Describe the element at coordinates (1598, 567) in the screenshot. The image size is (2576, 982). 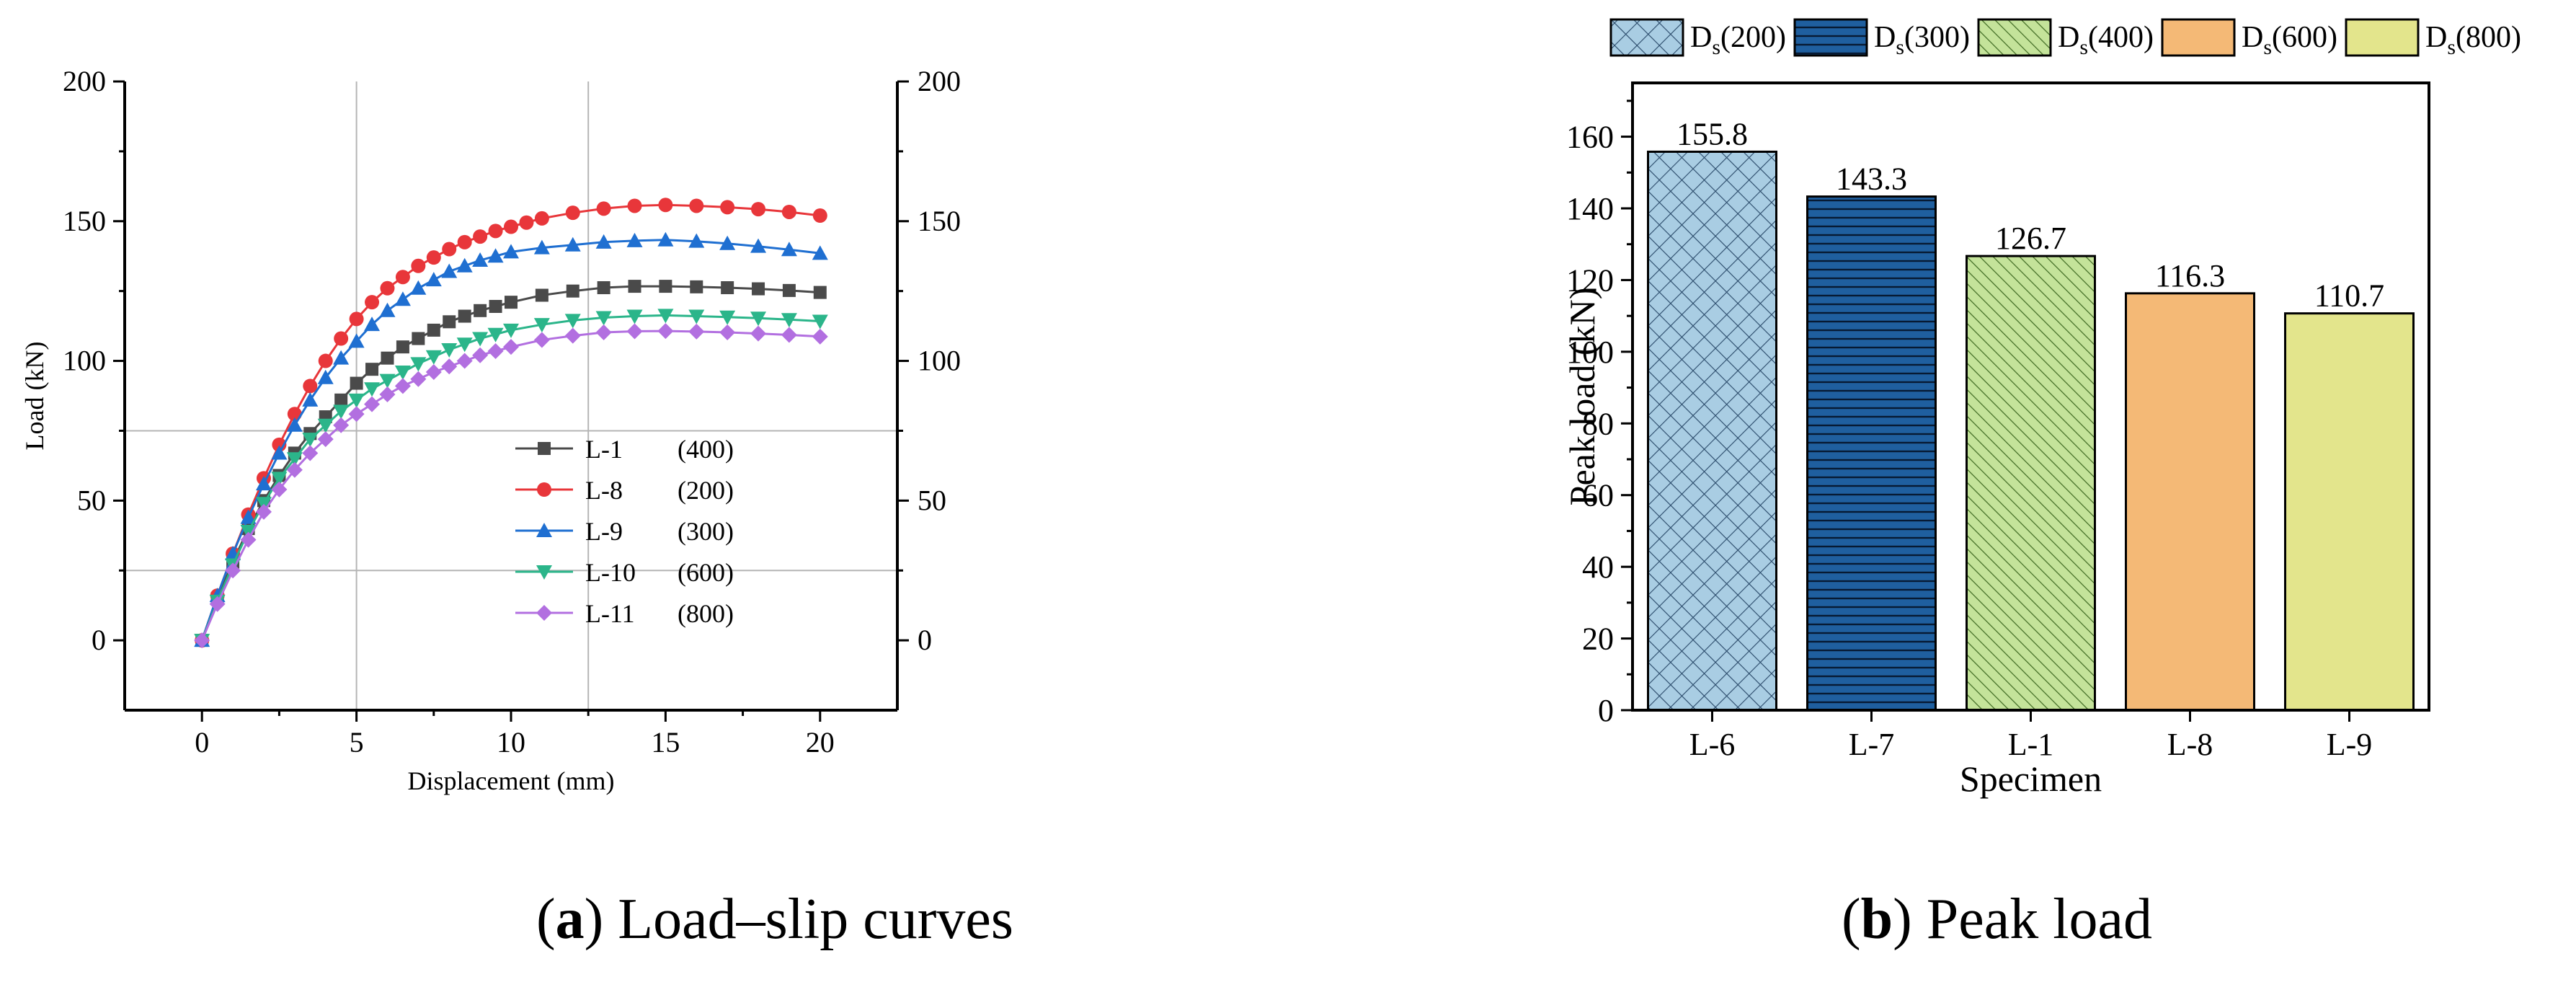
I see `y-tick-label: 40` at that location.